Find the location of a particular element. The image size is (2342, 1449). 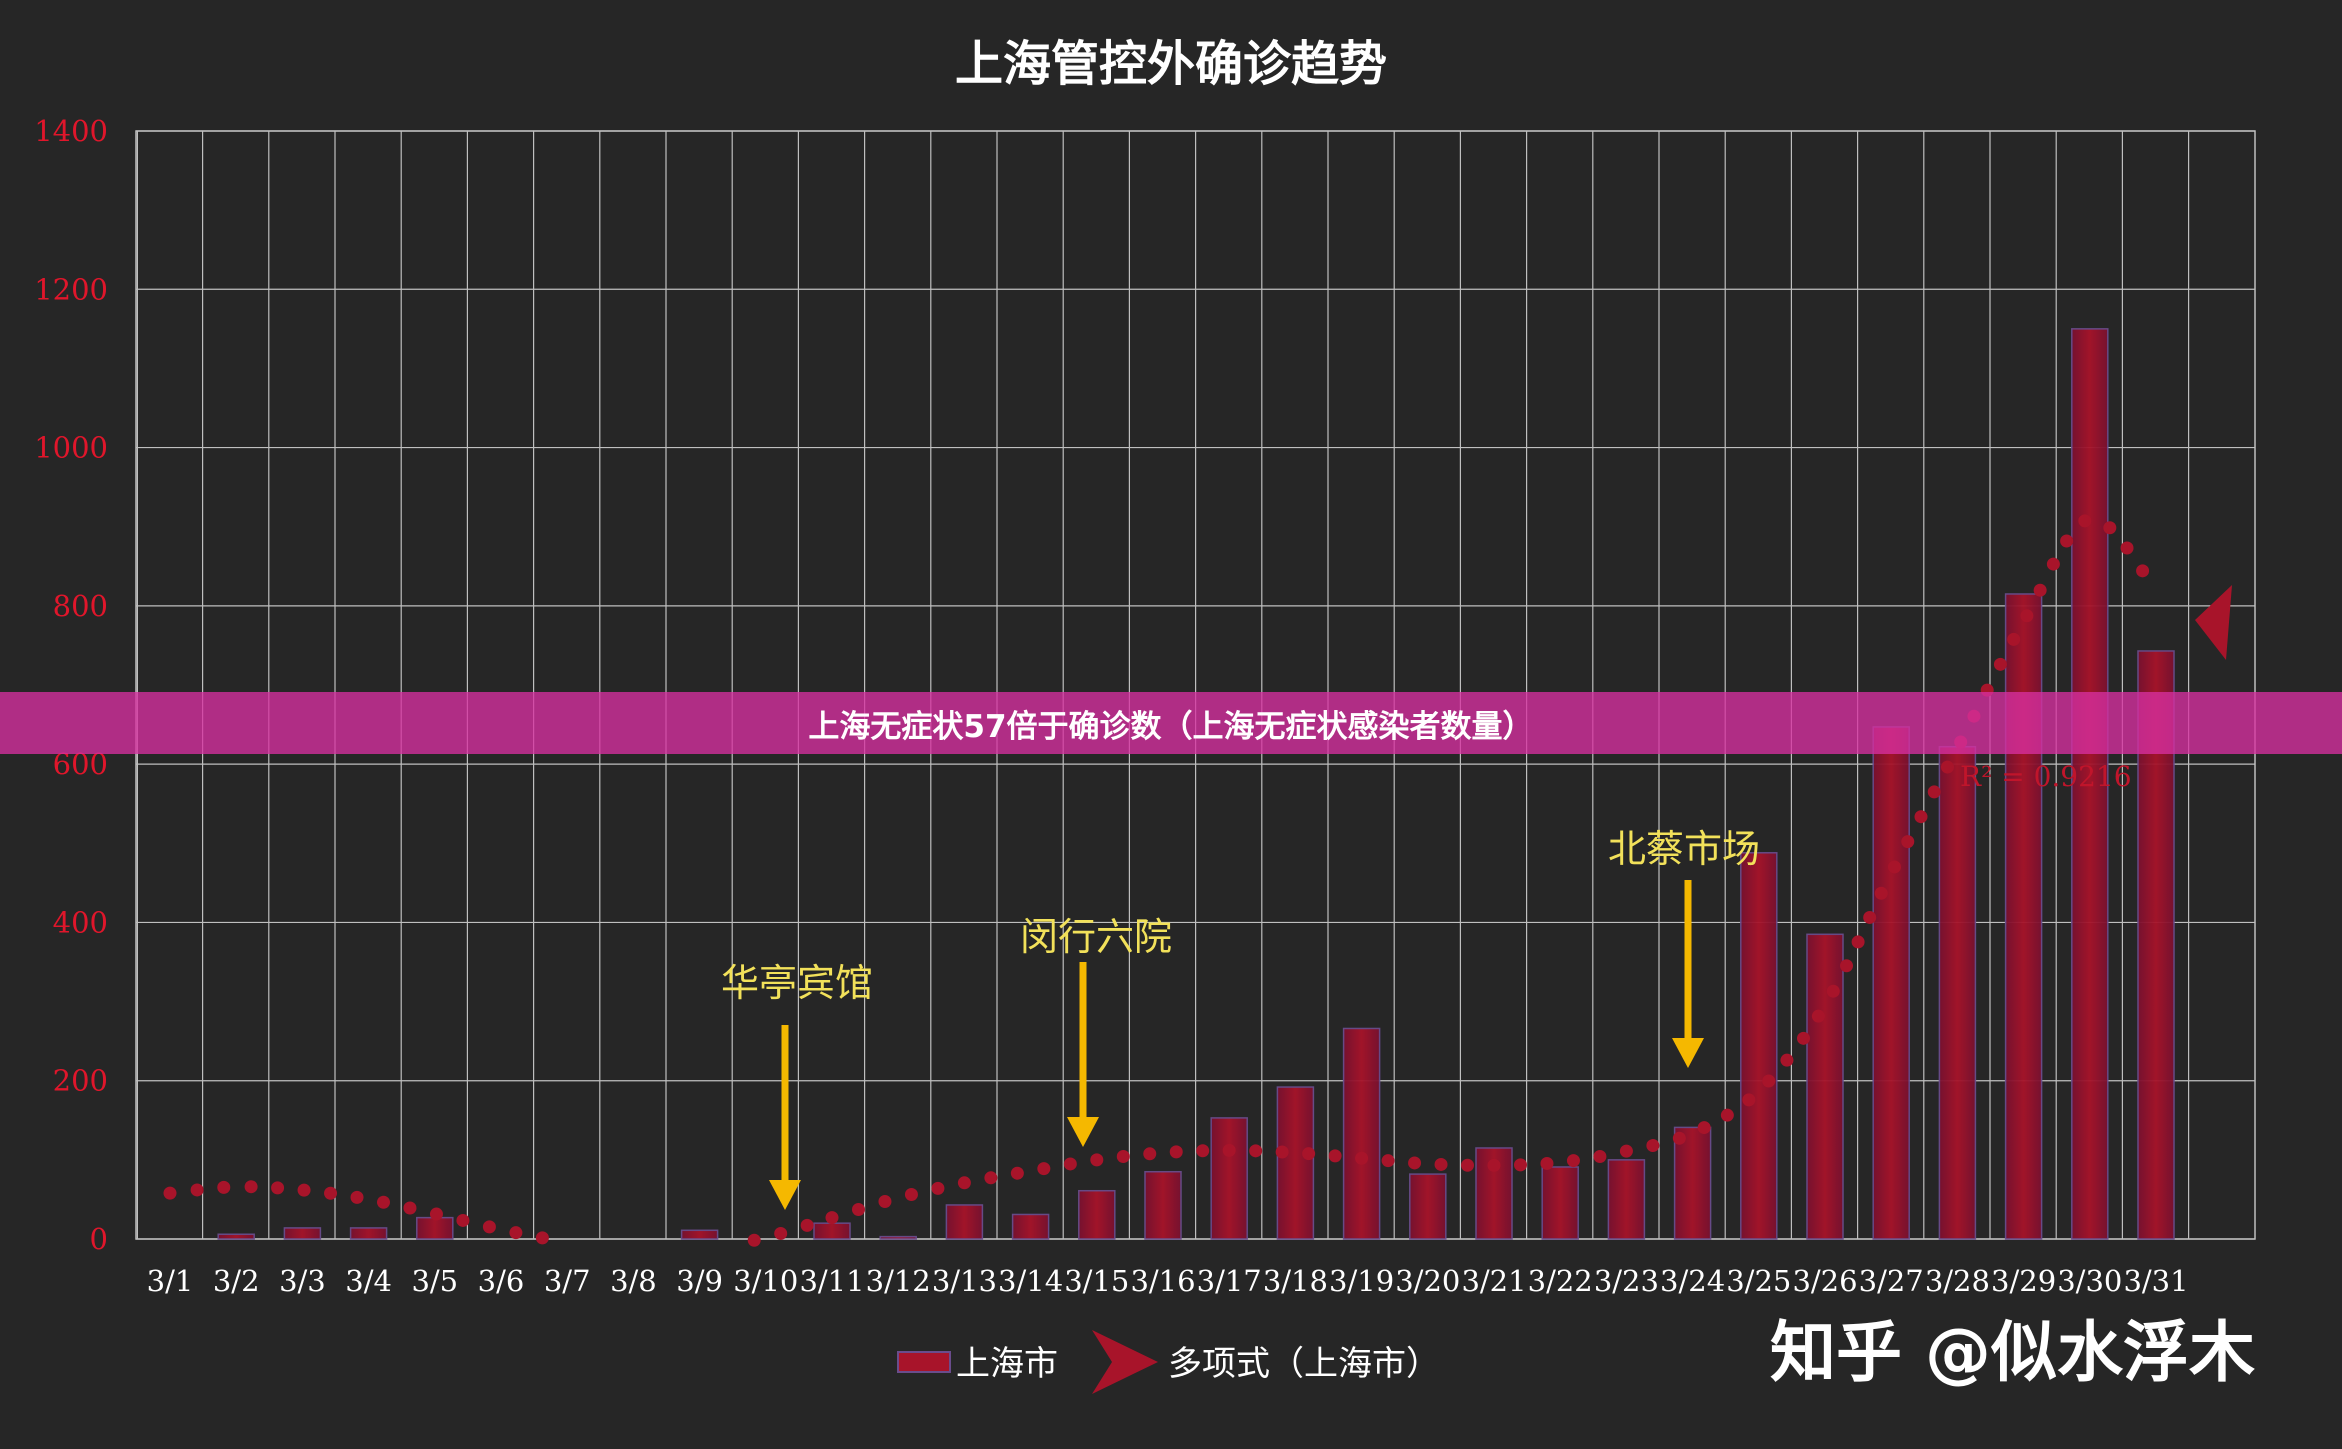

x-tick-label: 3/12 is located at coordinates (898, 1281).